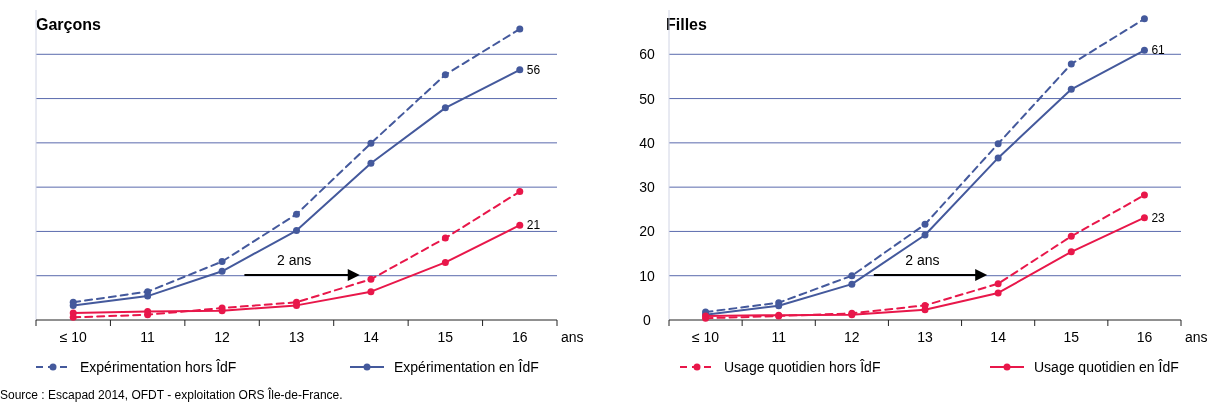 This screenshot has width=1211, height=405. Describe the element at coordinates (533, 225) in the screenshot. I see `data-label: 21` at that location.